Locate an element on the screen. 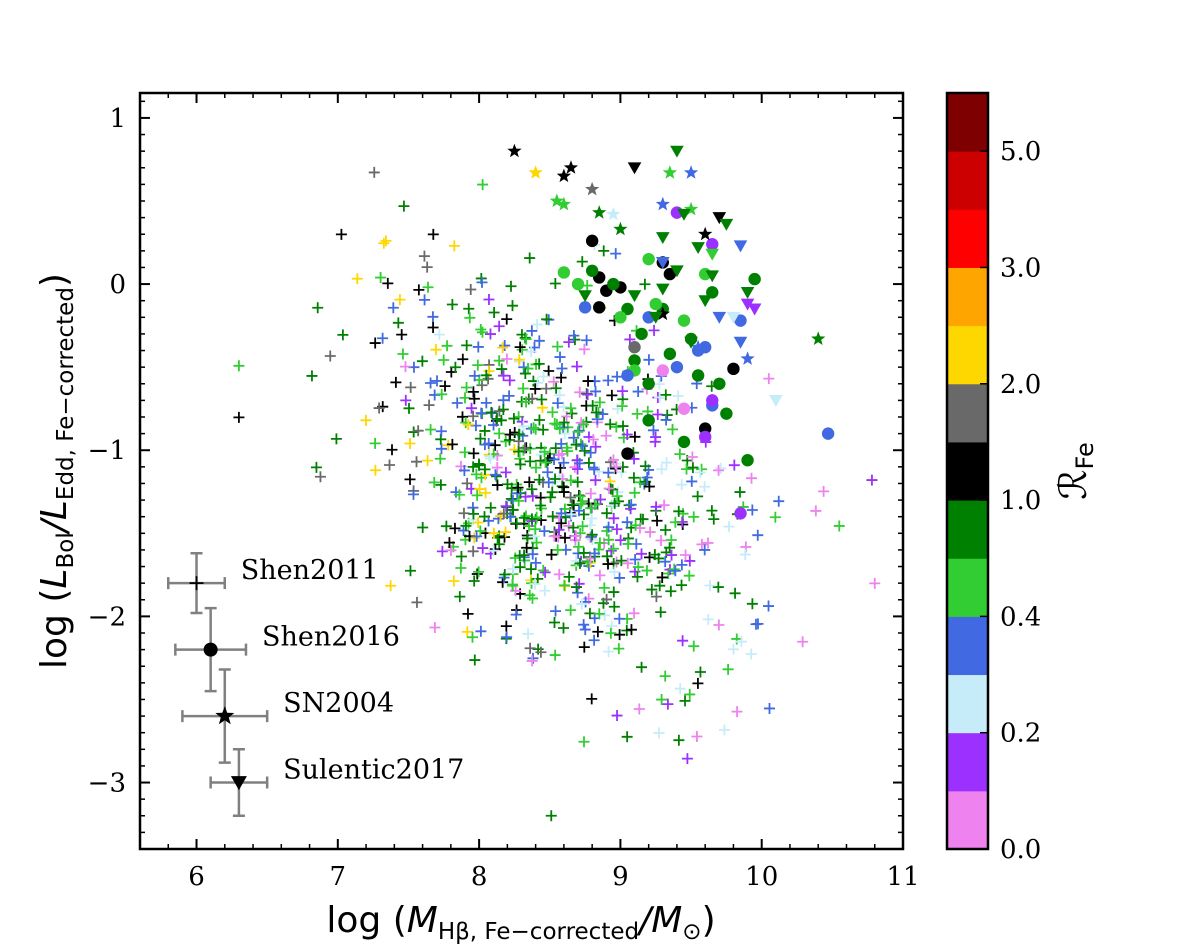  colorbar-segment is located at coordinates (967, 297).